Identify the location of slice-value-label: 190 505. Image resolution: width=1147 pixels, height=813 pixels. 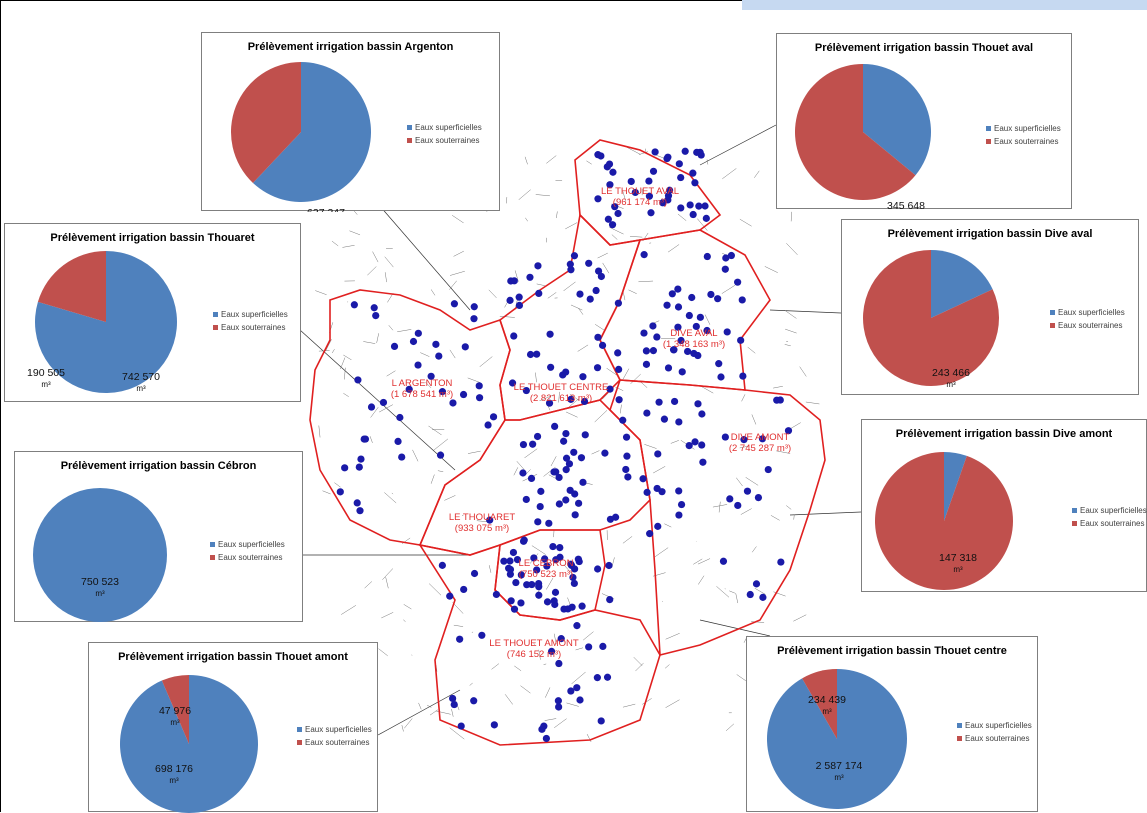
(46, 373).